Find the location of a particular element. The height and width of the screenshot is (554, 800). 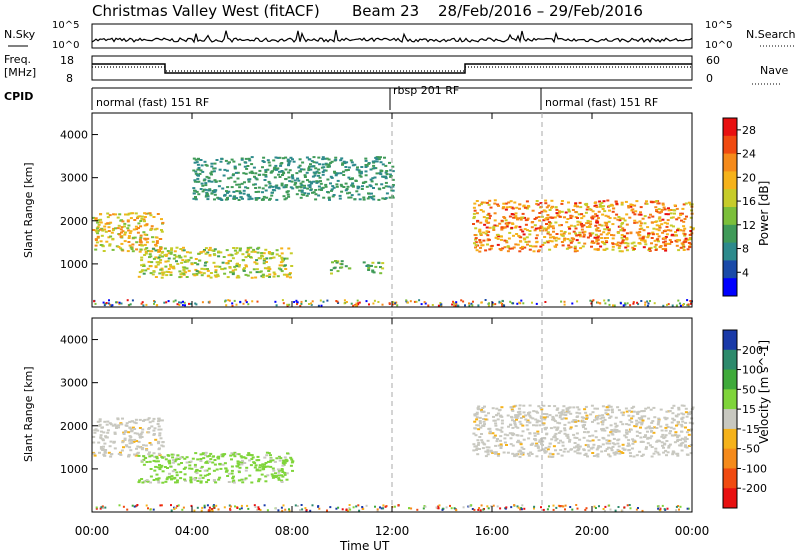

ytick-label: 4000 is located at coordinates (74, 135).